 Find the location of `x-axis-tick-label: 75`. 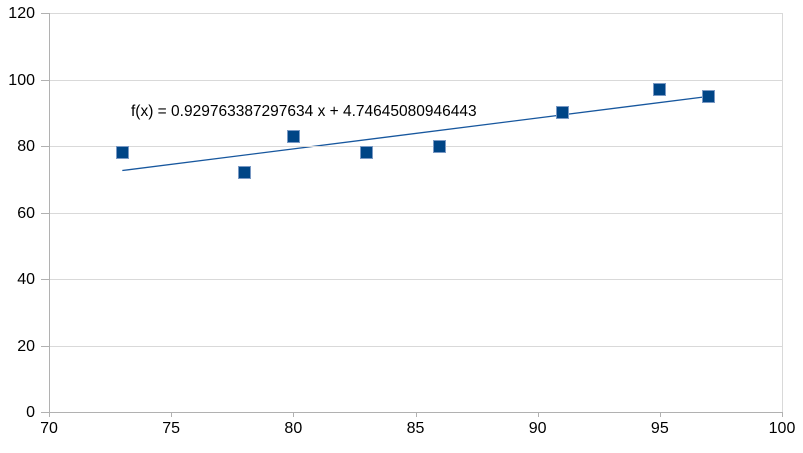

x-axis-tick-label: 75 is located at coordinates (171, 428).